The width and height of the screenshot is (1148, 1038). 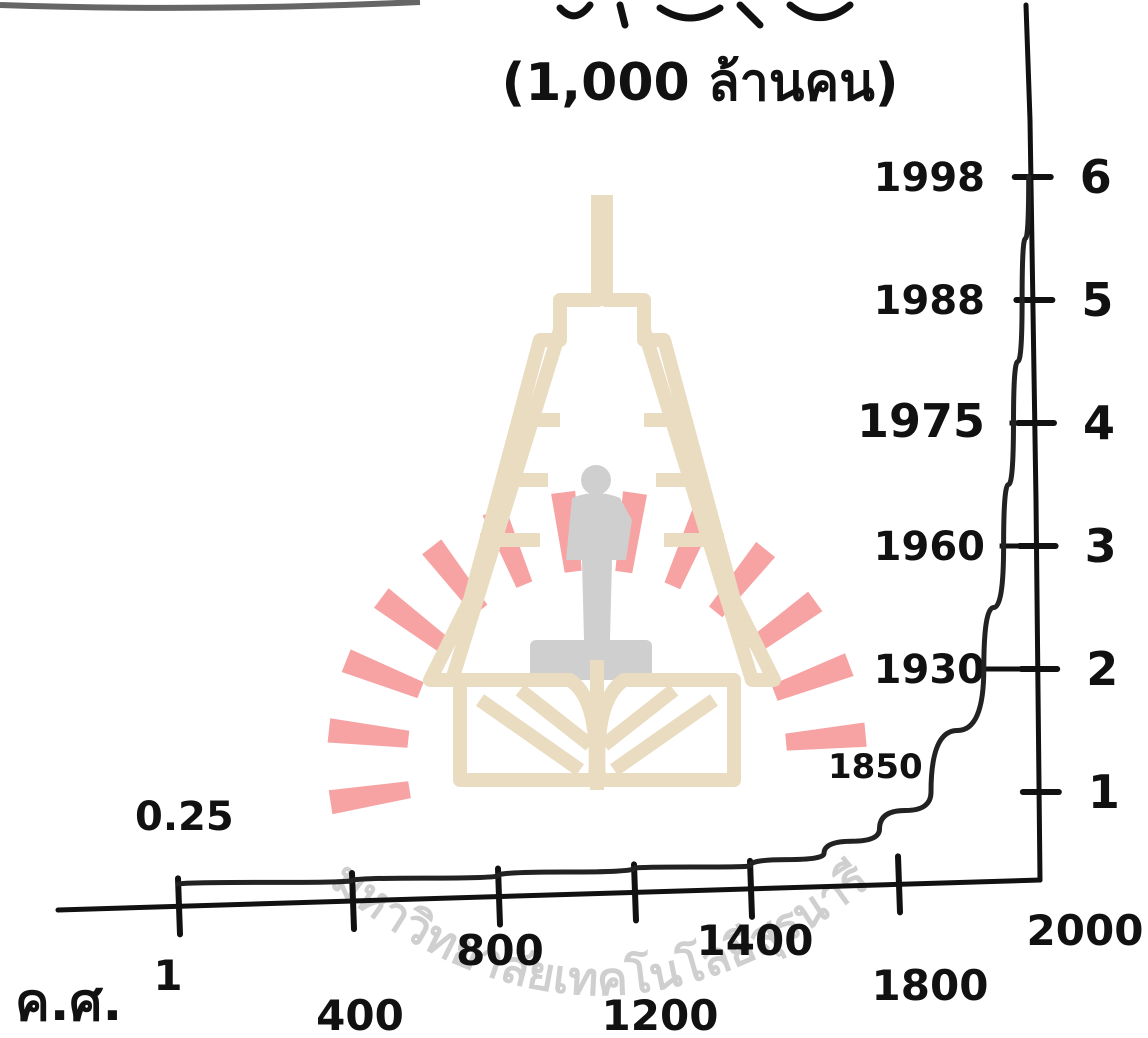 I want to click on annotation-label: 1998, so click(x=929, y=178).